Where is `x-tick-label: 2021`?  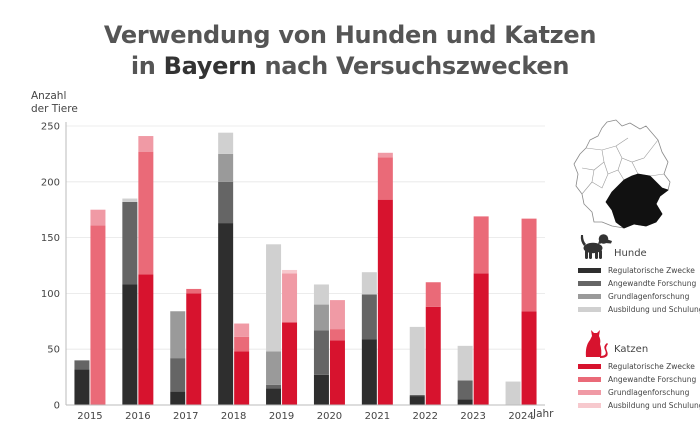
x-tick-label: 2021 is located at coordinates (377, 416).